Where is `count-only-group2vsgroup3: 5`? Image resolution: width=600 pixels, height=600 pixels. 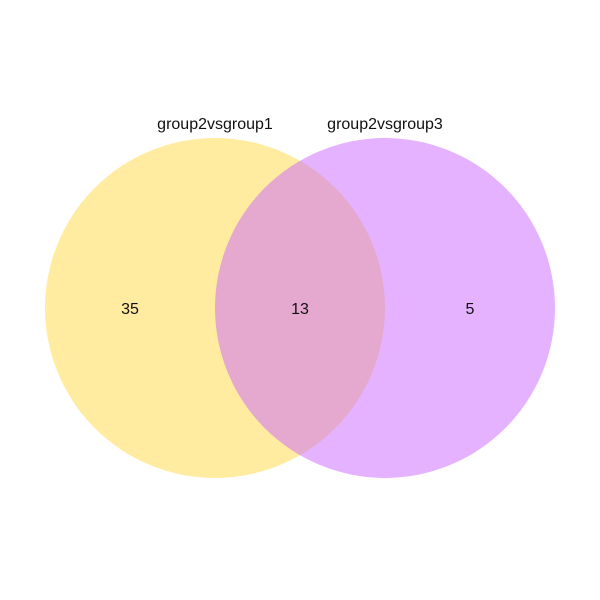
count-only-group2vsgroup3: 5 is located at coordinates (470, 309).